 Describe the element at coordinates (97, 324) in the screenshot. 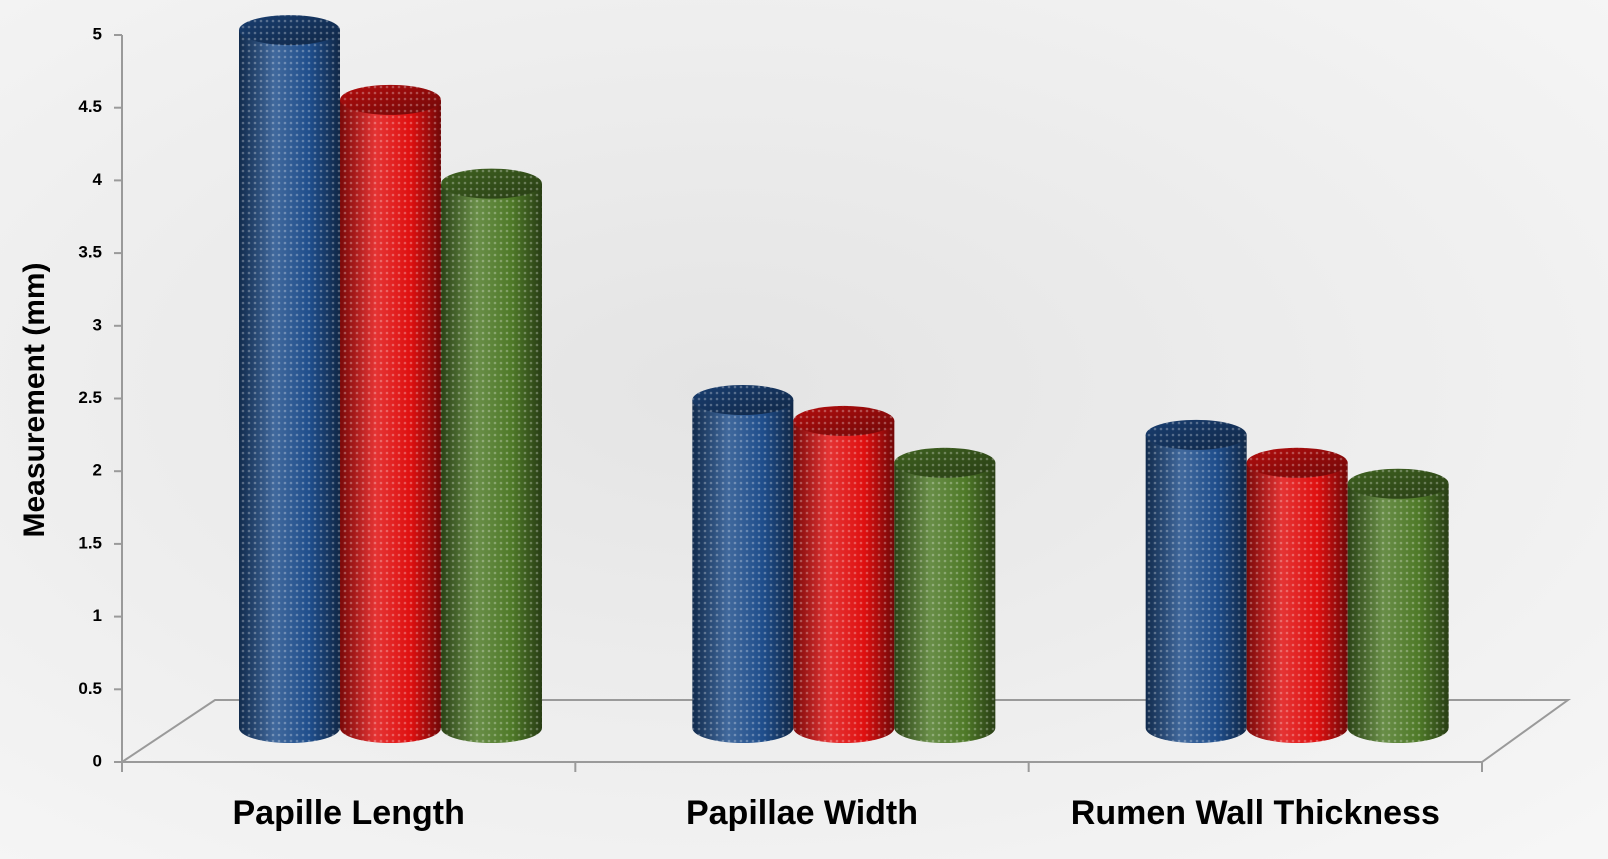

I see `y-tick-label: 3` at that location.